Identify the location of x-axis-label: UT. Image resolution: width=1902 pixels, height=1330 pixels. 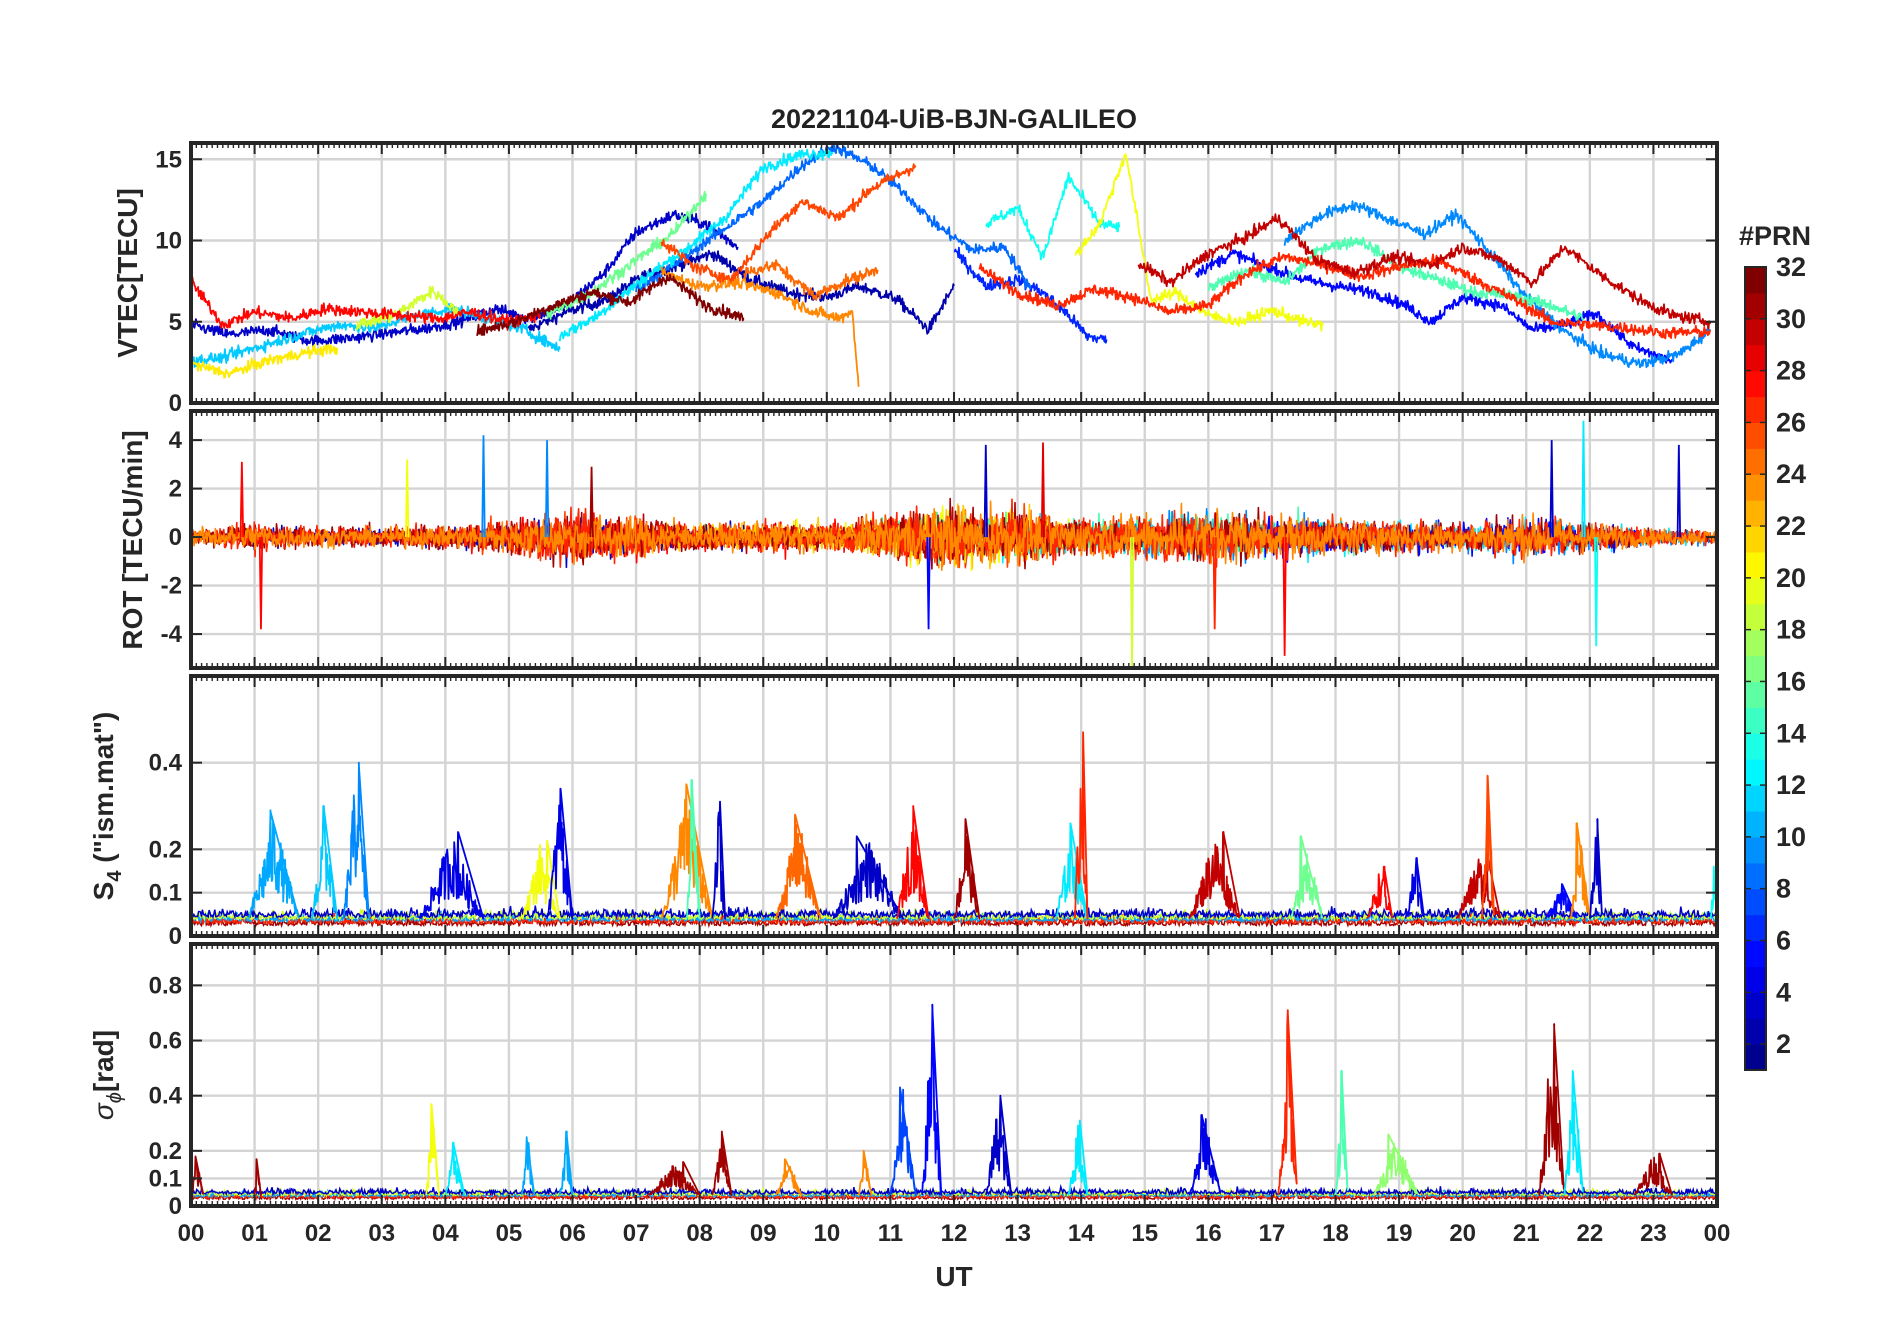
(953, 1276).